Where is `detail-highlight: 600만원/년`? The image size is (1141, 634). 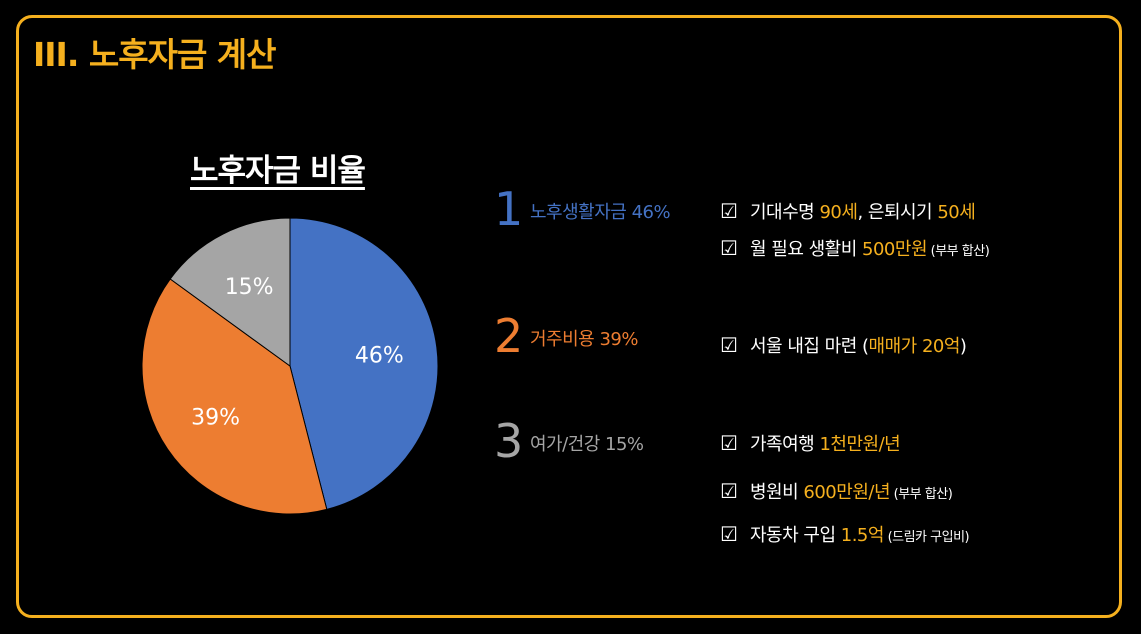
detail-highlight: 600만원/년 is located at coordinates (847, 492).